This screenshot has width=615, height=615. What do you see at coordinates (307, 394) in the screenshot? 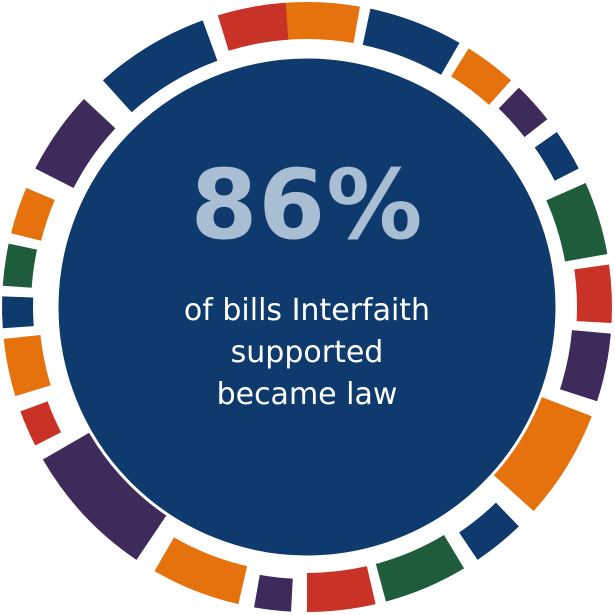
I see `caption-line-3: became law` at bounding box center [307, 394].